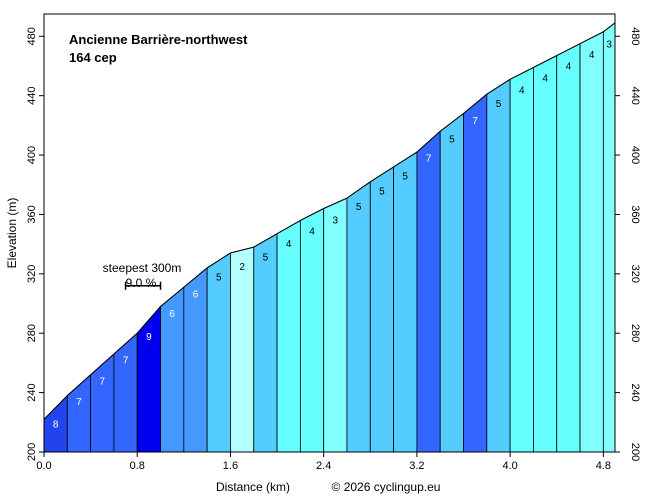 The image size is (656, 503). Describe the element at coordinates (32, 452) in the screenshot. I see `y-tick-label: 200` at that location.